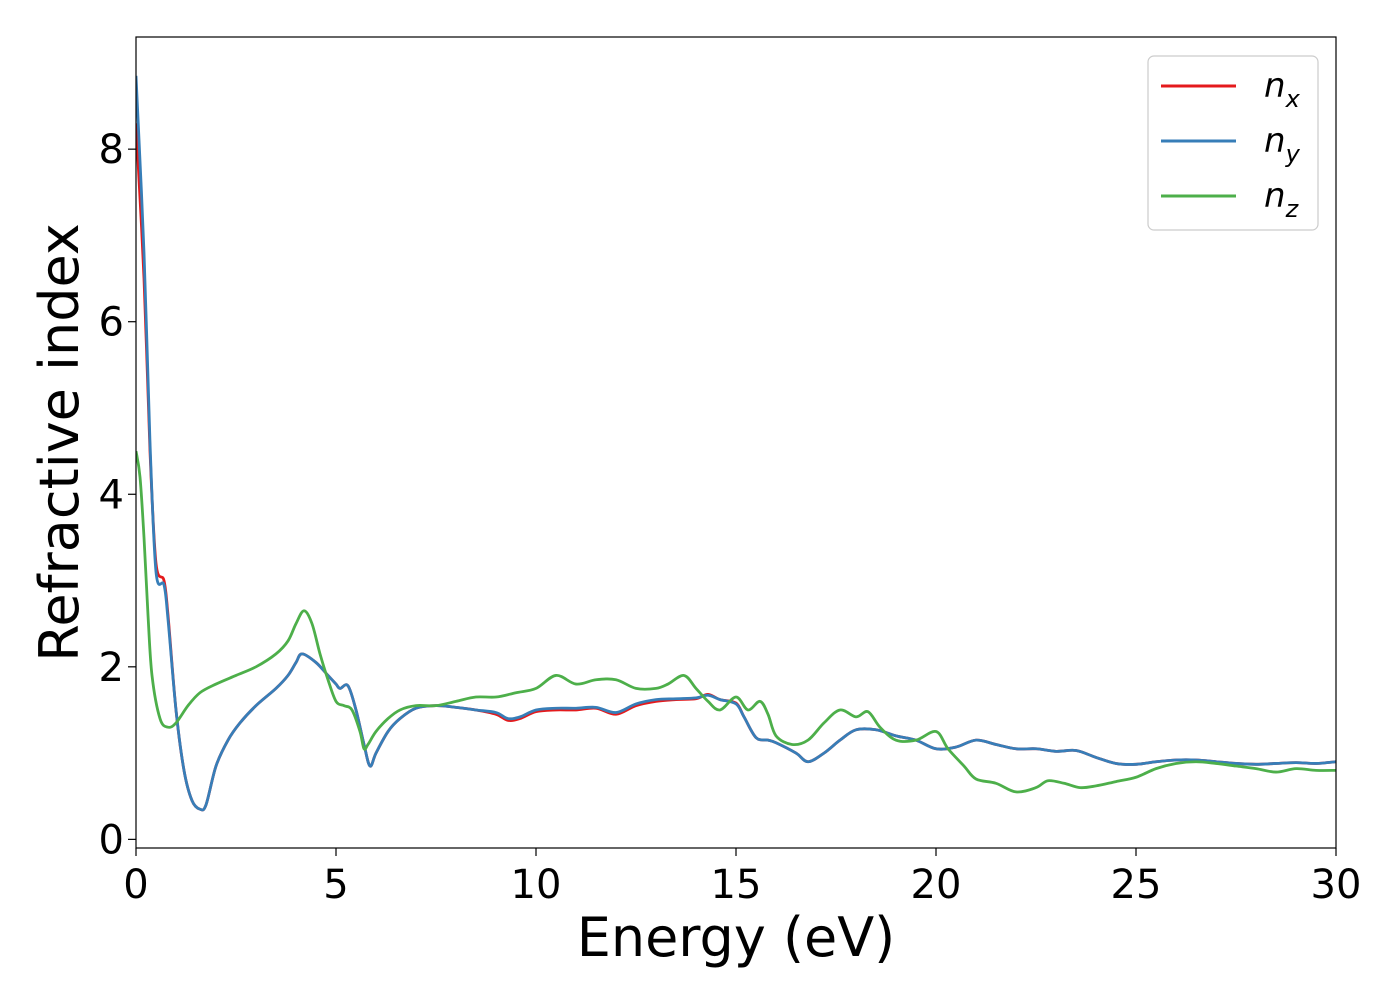 This screenshot has width=1400, height=1000. What do you see at coordinates (736, 885) in the screenshot?
I see `x-tick-label: 15` at bounding box center [736, 885].